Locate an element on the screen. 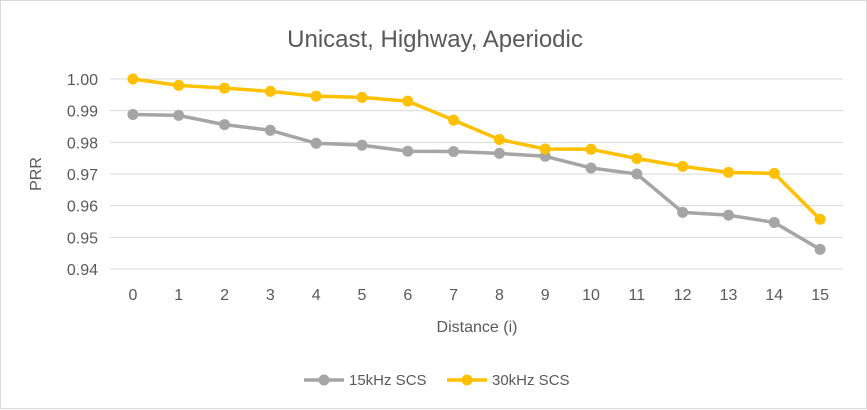 Image resolution: width=867 pixels, height=410 pixels. y-tick-label: 0.98 is located at coordinates (82, 143).